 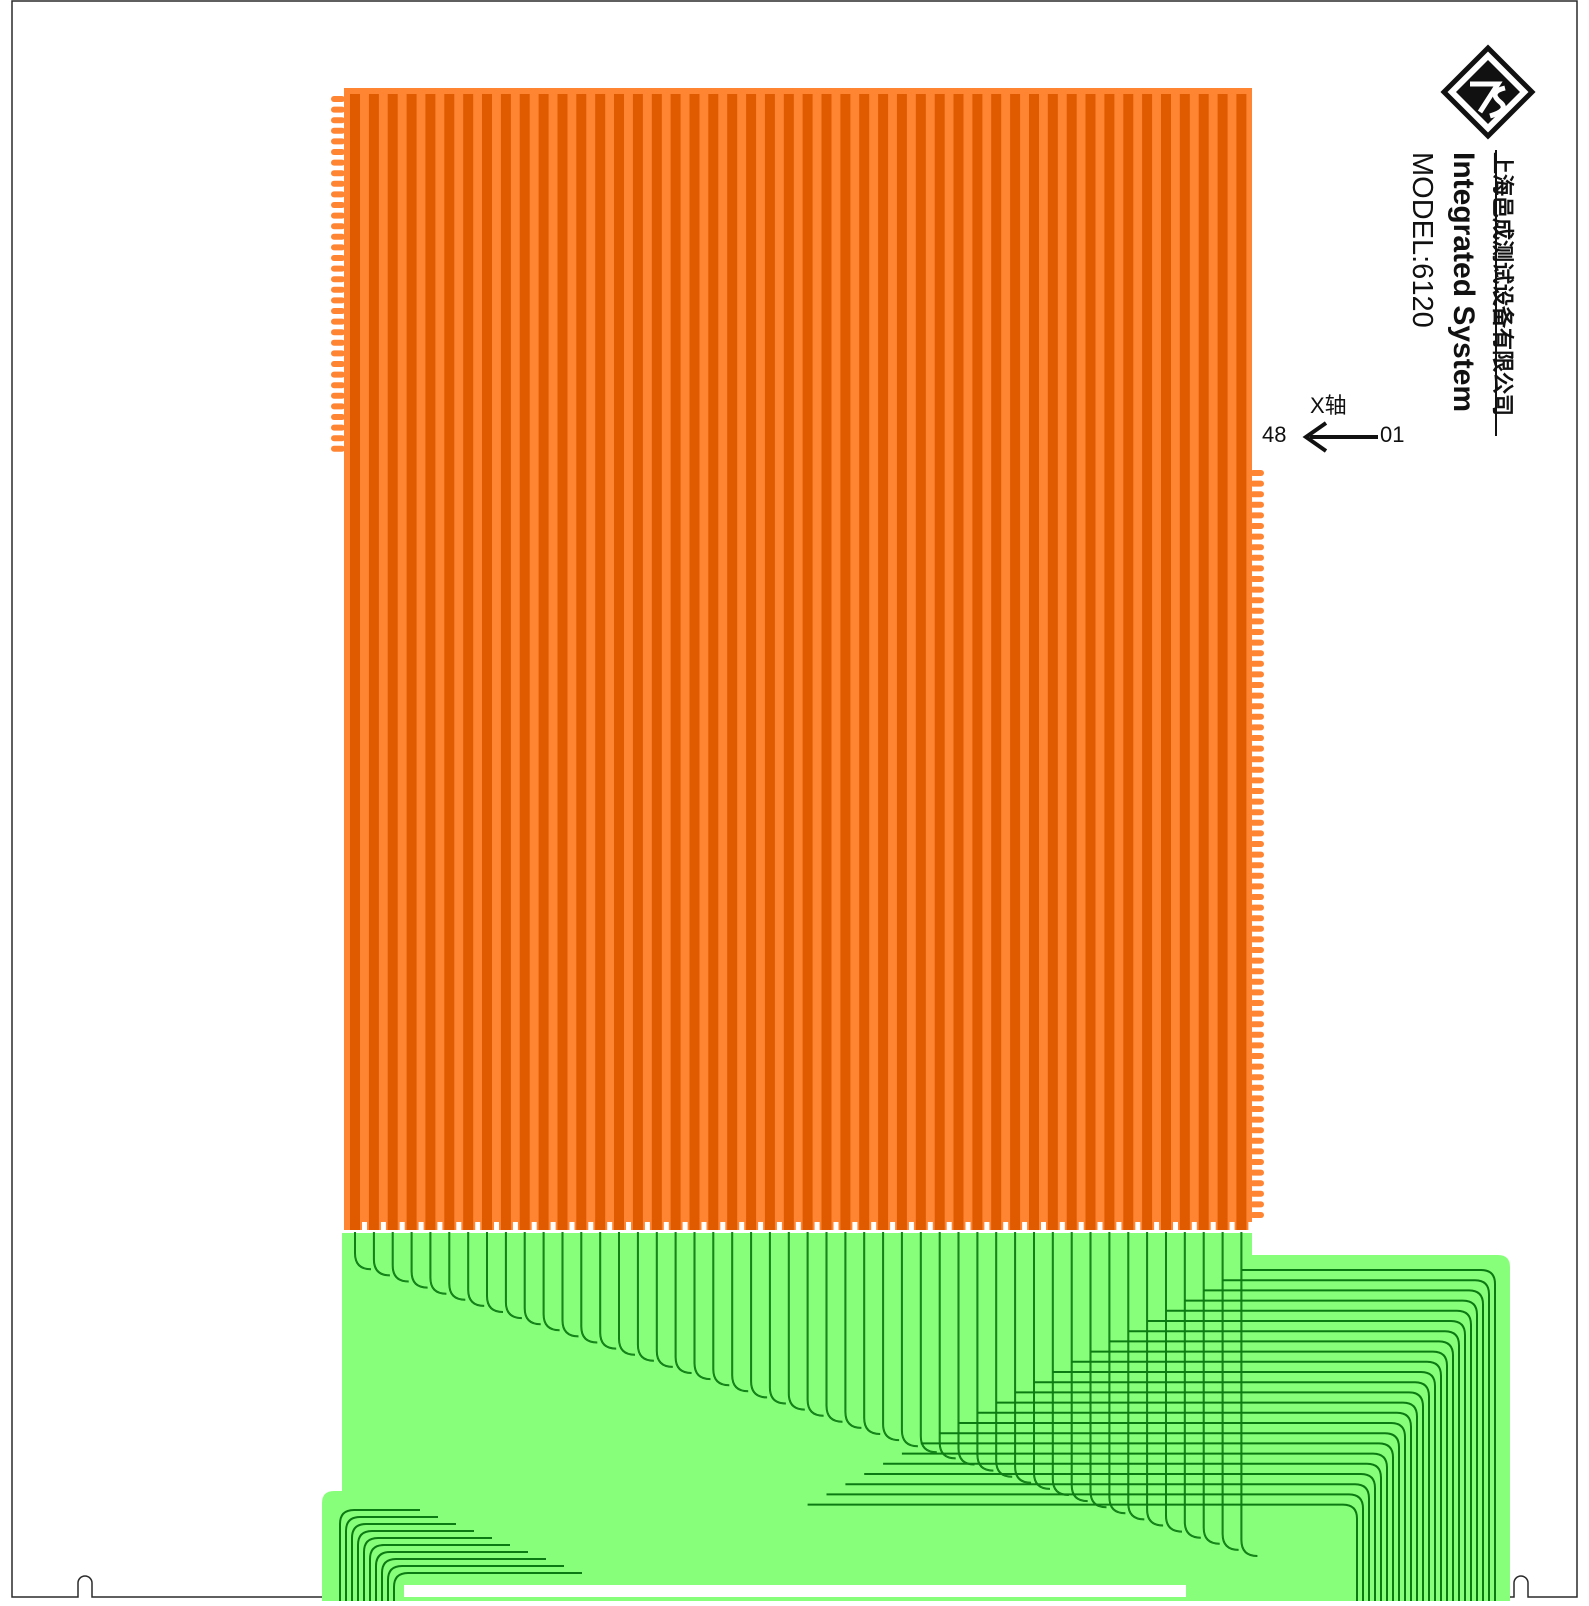 What do you see at coordinates (1274, 434) in the screenshot?
I see `axis-end-number: 48` at bounding box center [1274, 434].